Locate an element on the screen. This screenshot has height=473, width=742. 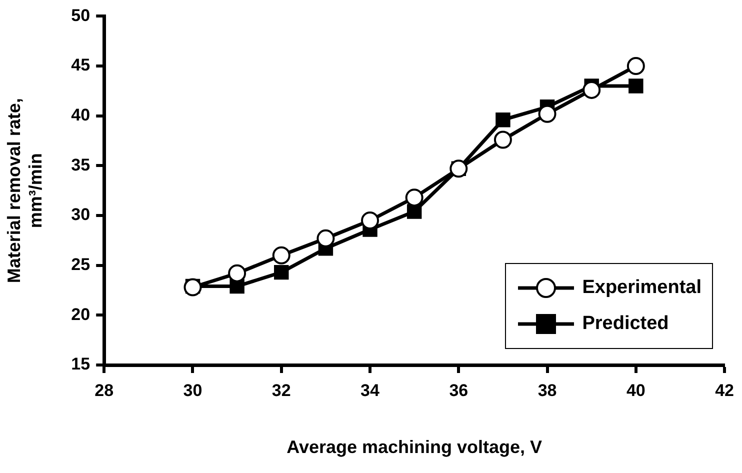
y-tick-label: 20 is located at coordinates (80, 314).